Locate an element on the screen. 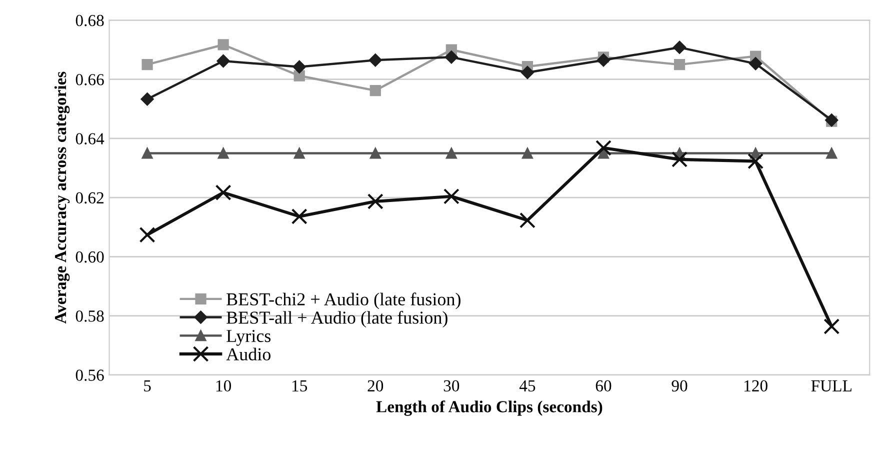  y-axis-title: Average Accuracy across categories is located at coordinates (62, 198).